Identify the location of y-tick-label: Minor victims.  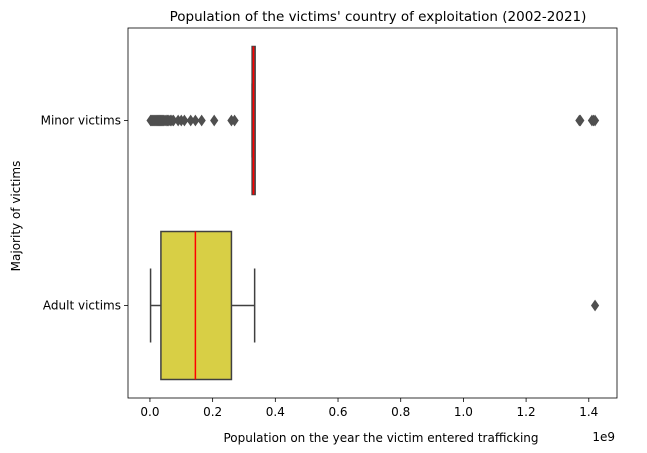
(81, 121).